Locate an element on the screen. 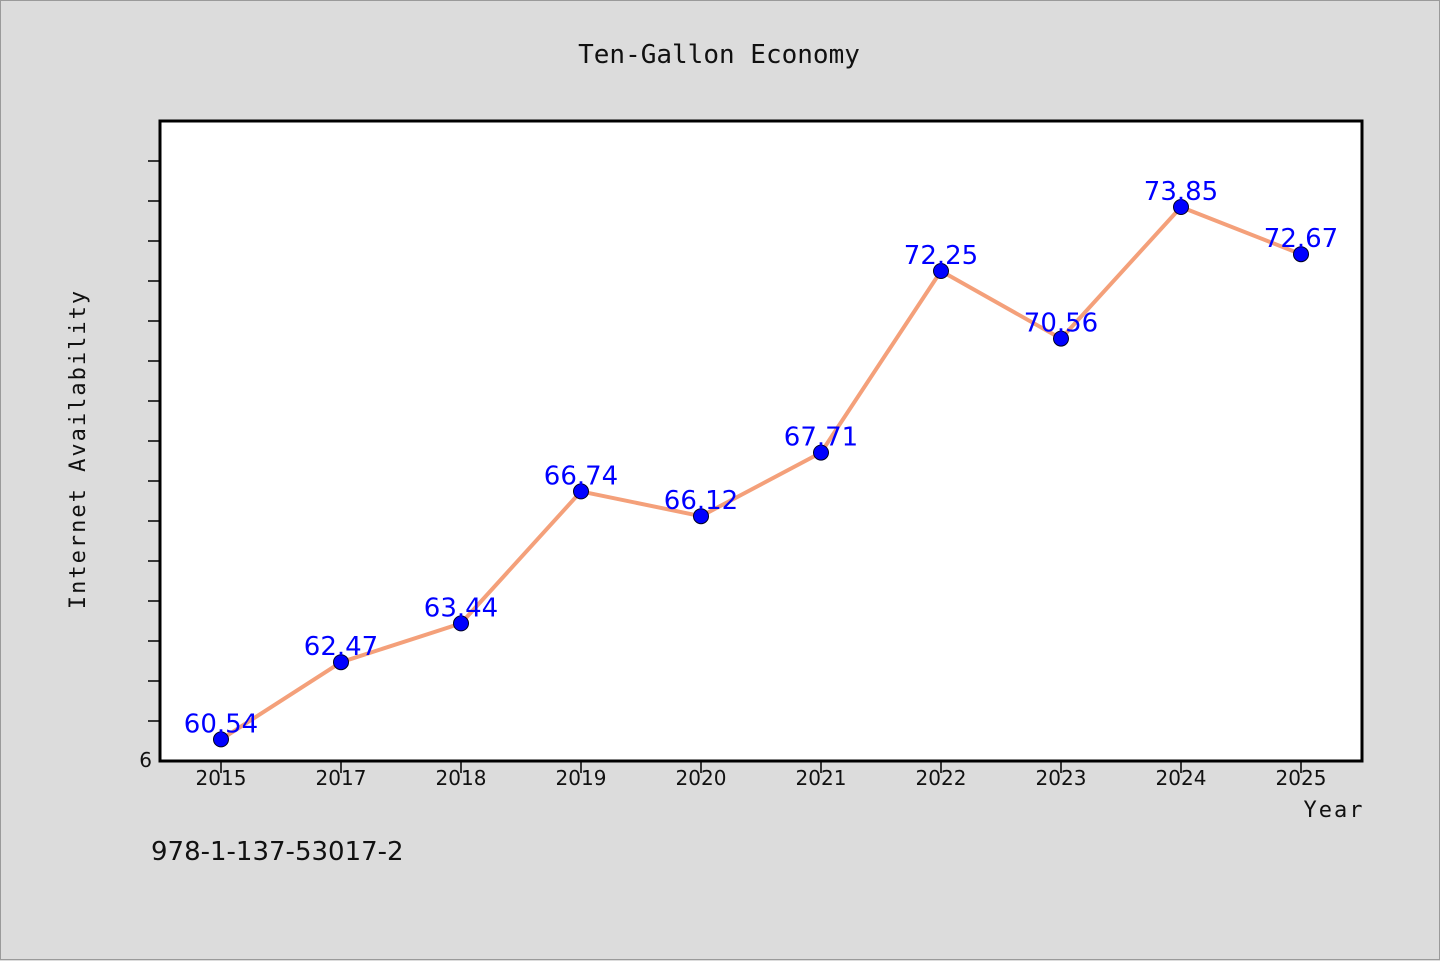 This screenshot has height=961, width=1440. data-label: 67.71 is located at coordinates (821, 438).